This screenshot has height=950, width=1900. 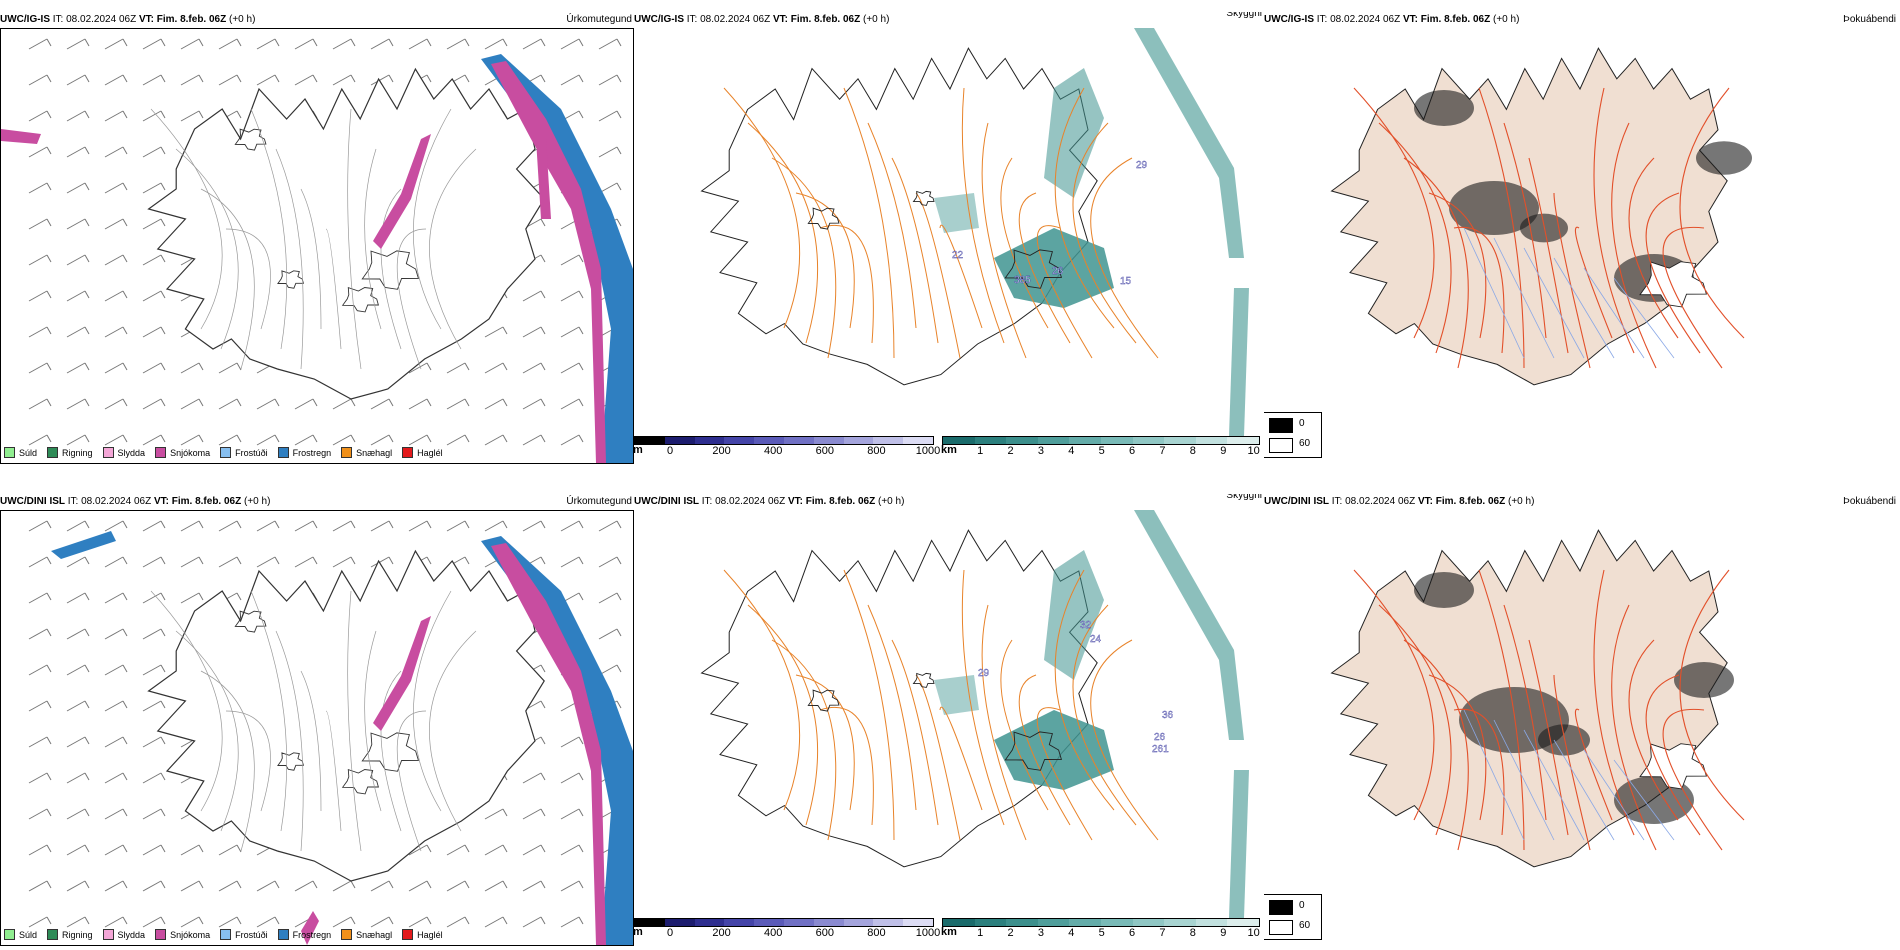 What do you see at coordinates (422, 934) in the screenshot?
I see `precip-legend-item: Haglél` at bounding box center [422, 934].